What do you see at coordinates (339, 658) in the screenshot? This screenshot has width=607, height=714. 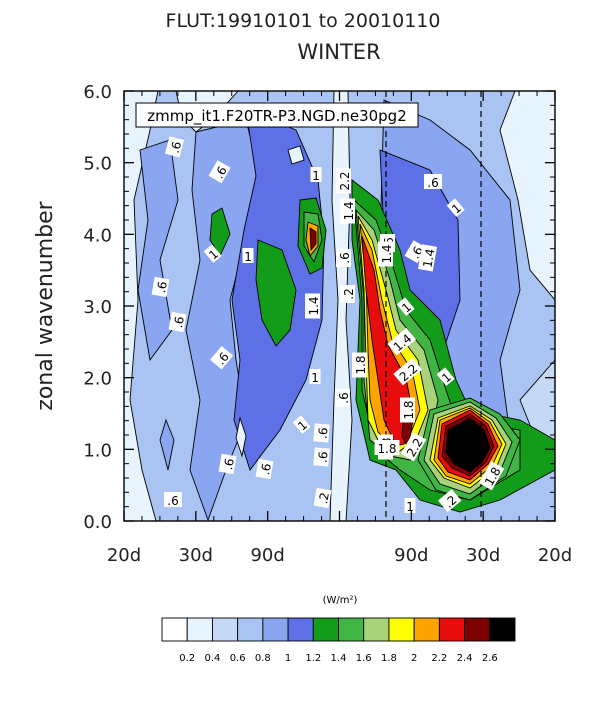 I see `colorbar-label: 1.4` at bounding box center [339, 658].